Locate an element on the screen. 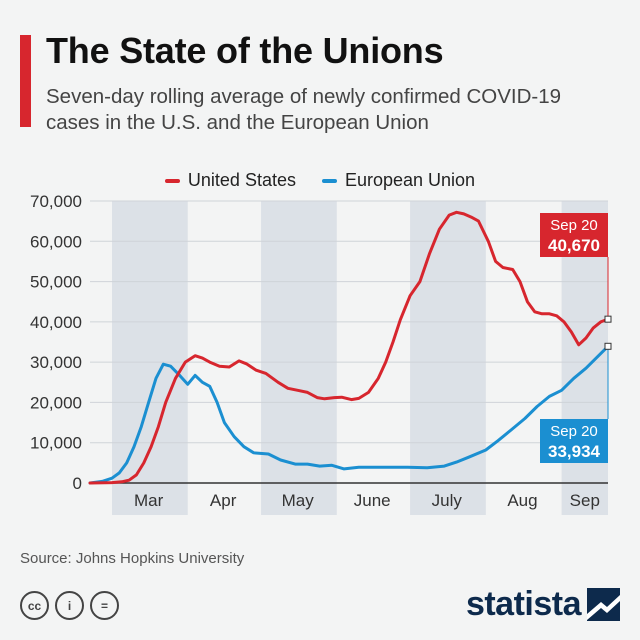 The image size is (640, 640). legend-label-us: United States is located at coordinates (241, 180).